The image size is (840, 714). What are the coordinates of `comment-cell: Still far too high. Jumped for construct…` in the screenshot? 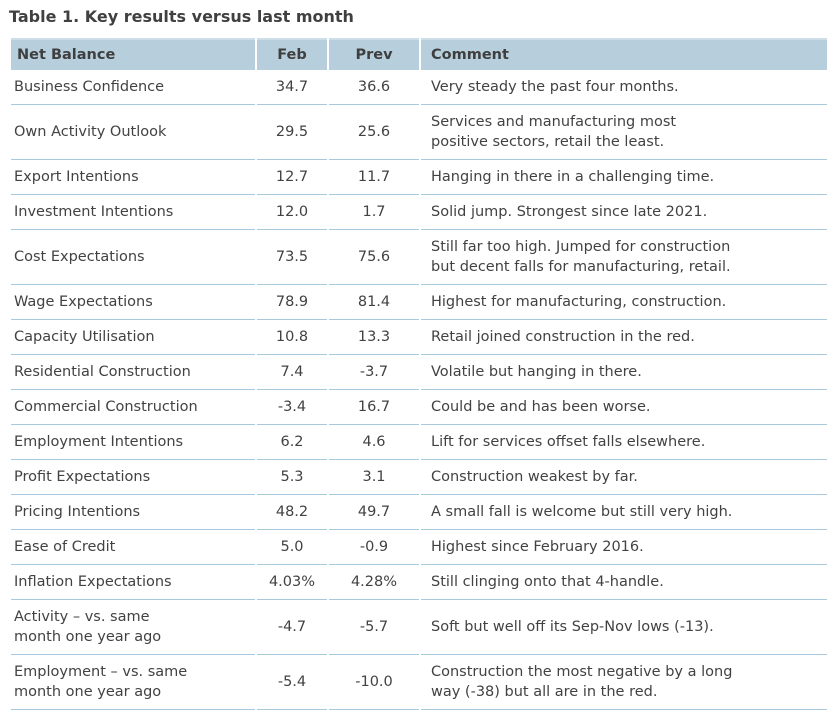 It's located at (624, 257).